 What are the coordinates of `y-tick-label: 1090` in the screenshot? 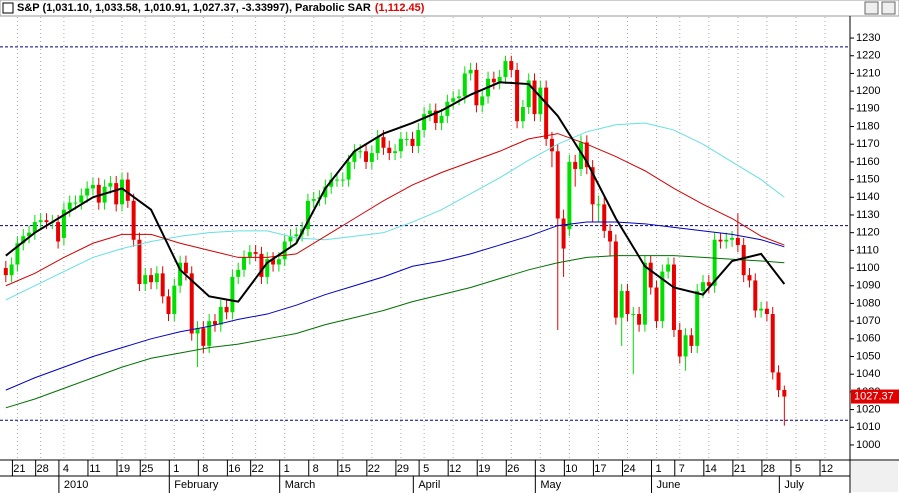 It's located at (868, 286).